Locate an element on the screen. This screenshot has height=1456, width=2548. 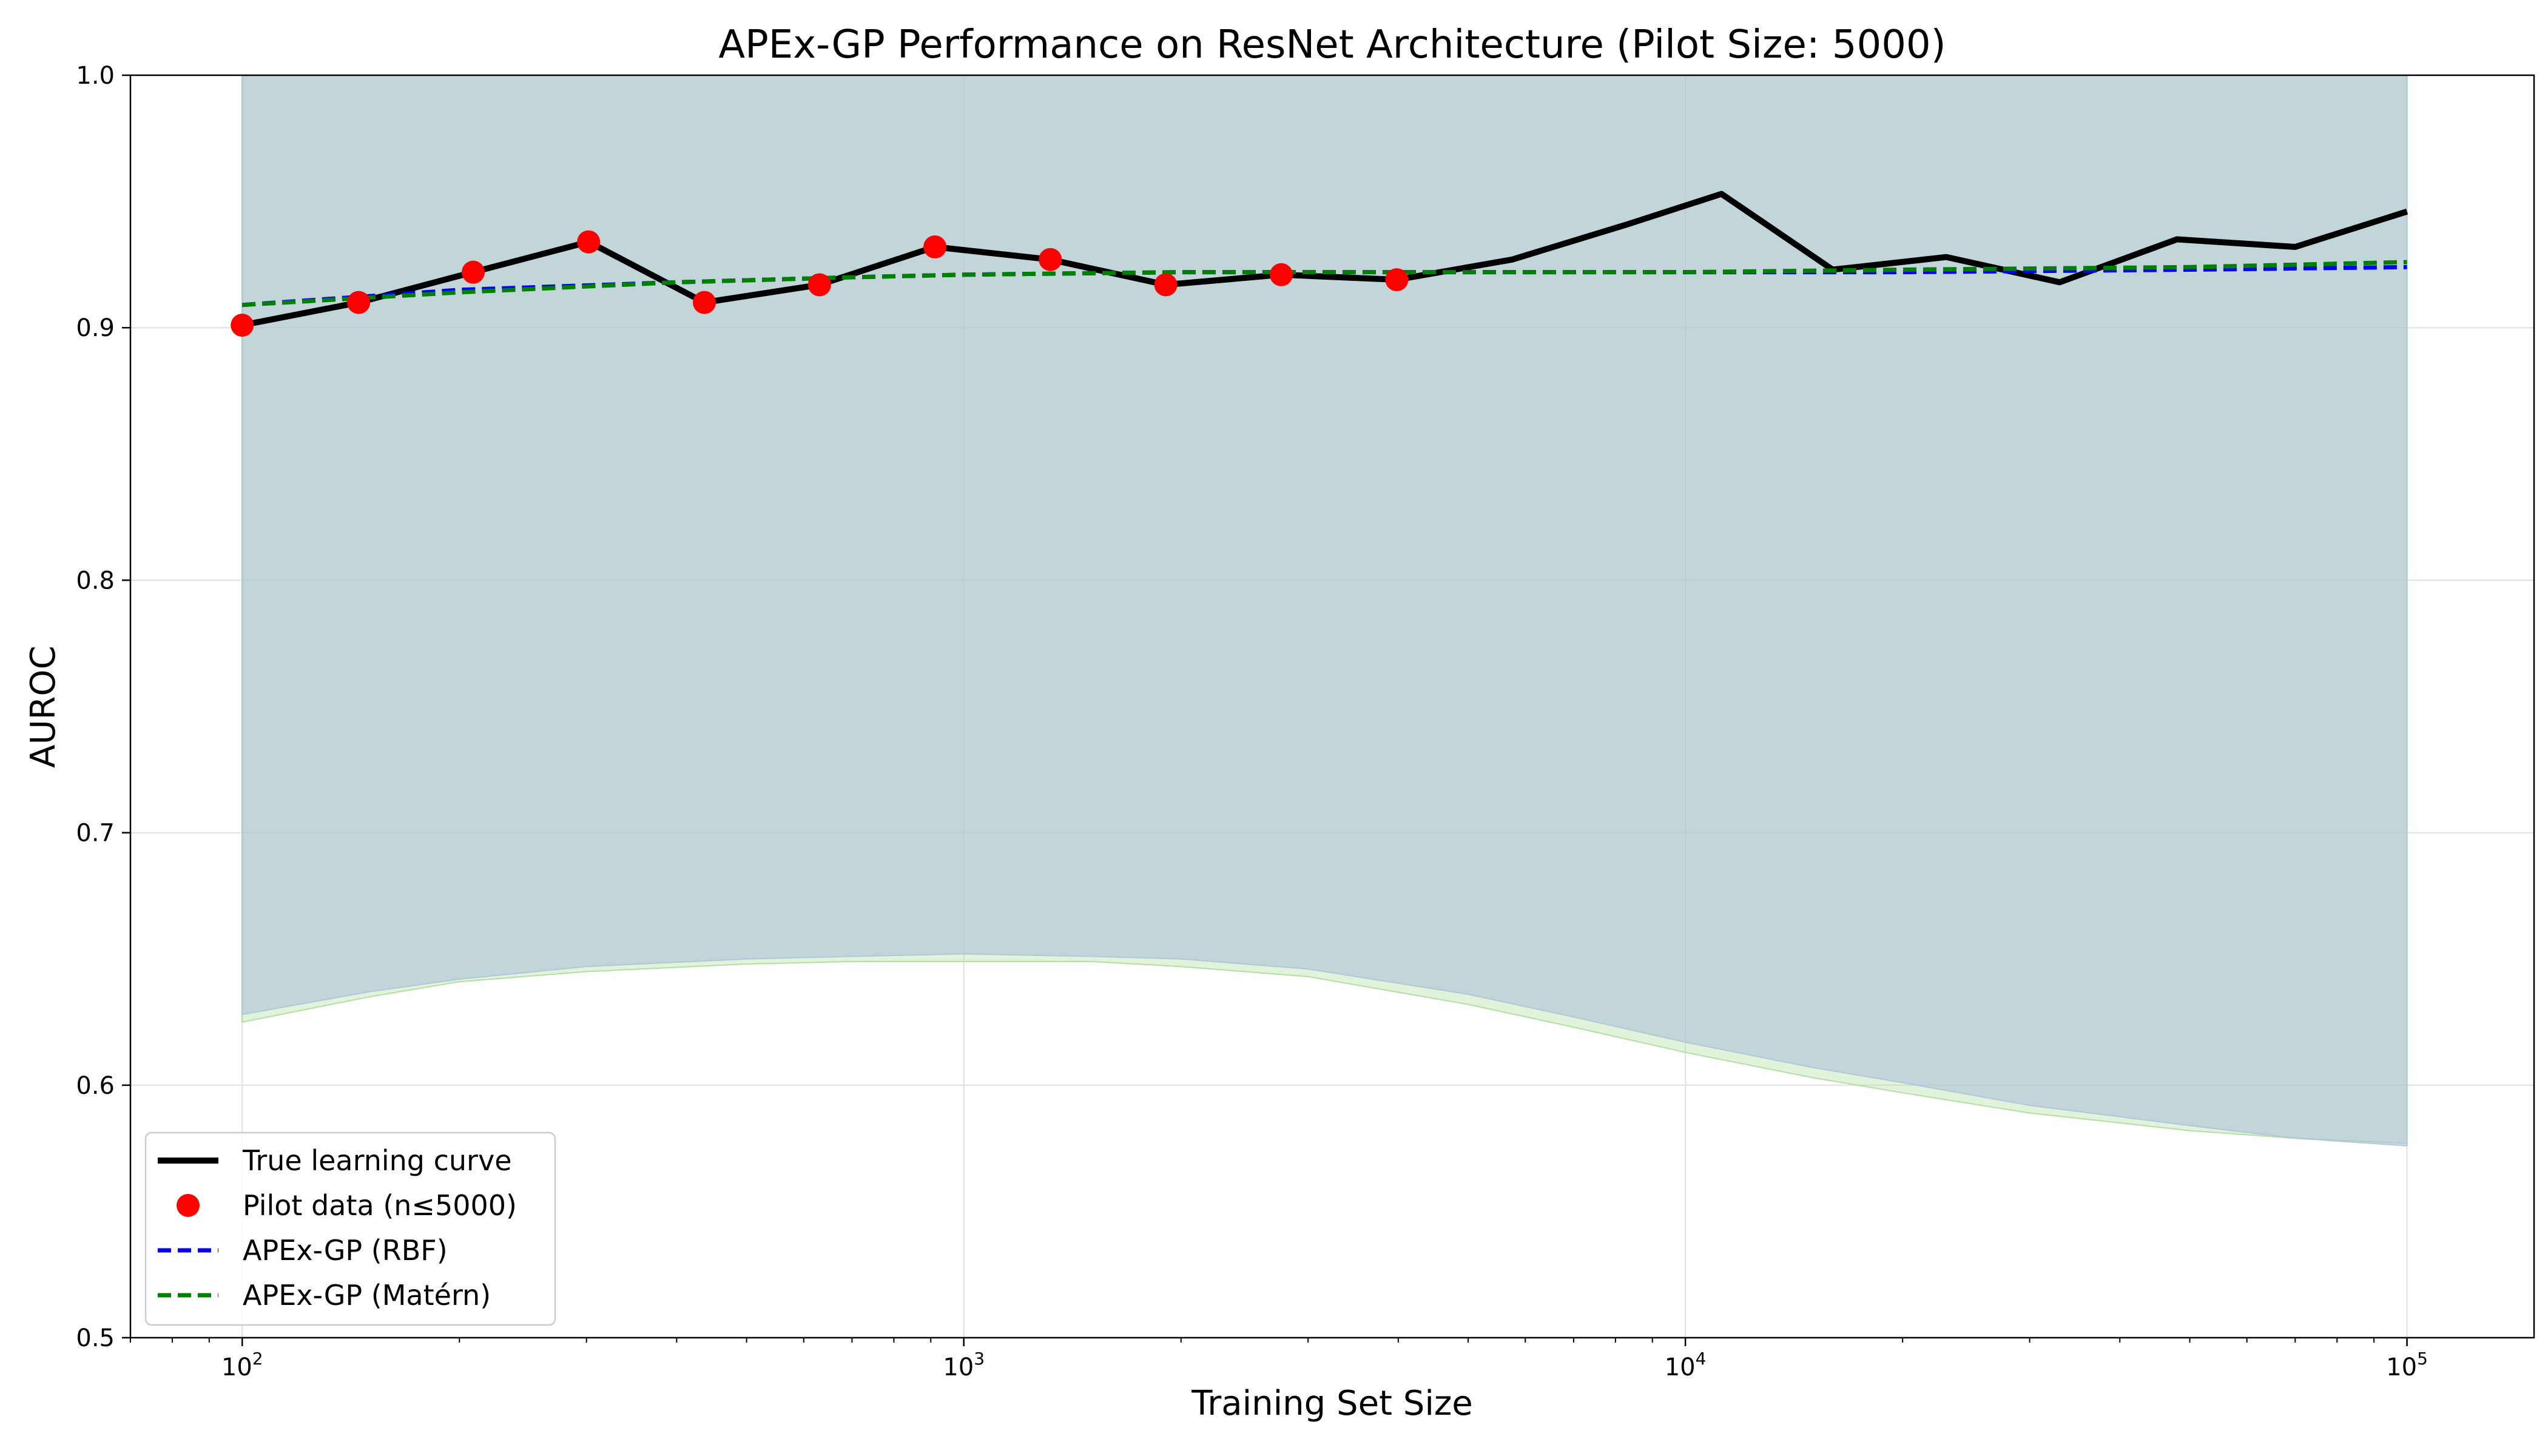
series is located at coordinates (1319, 263).